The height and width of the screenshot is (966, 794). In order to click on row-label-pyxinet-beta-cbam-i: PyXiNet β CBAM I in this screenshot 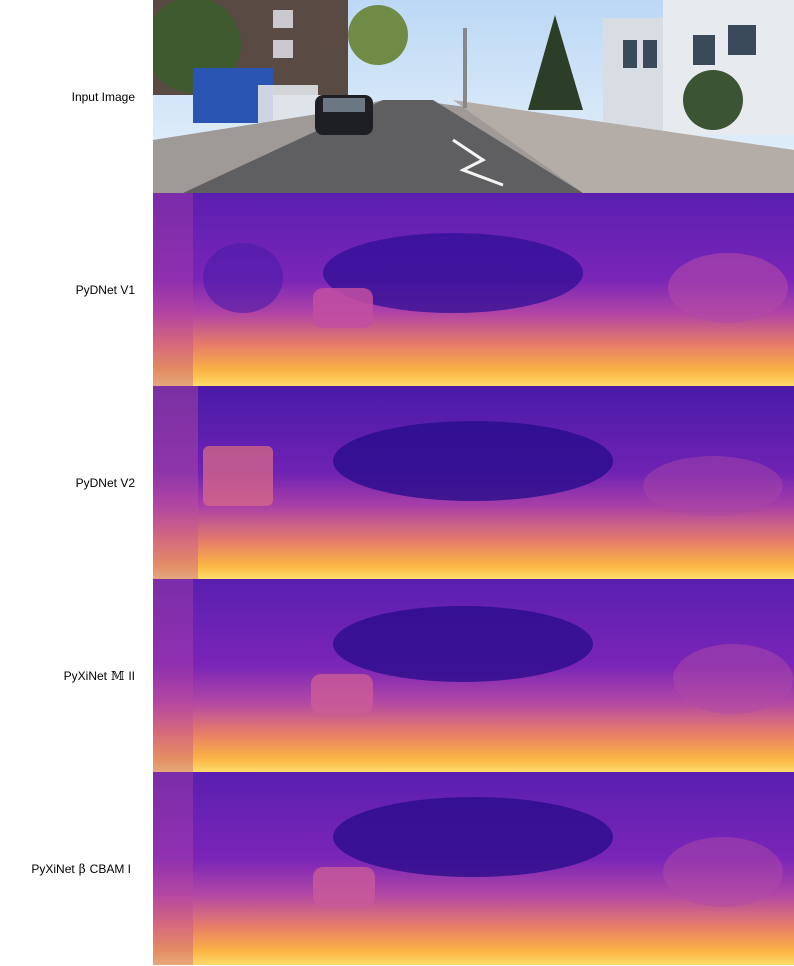, I will do `click(81, 868)`.